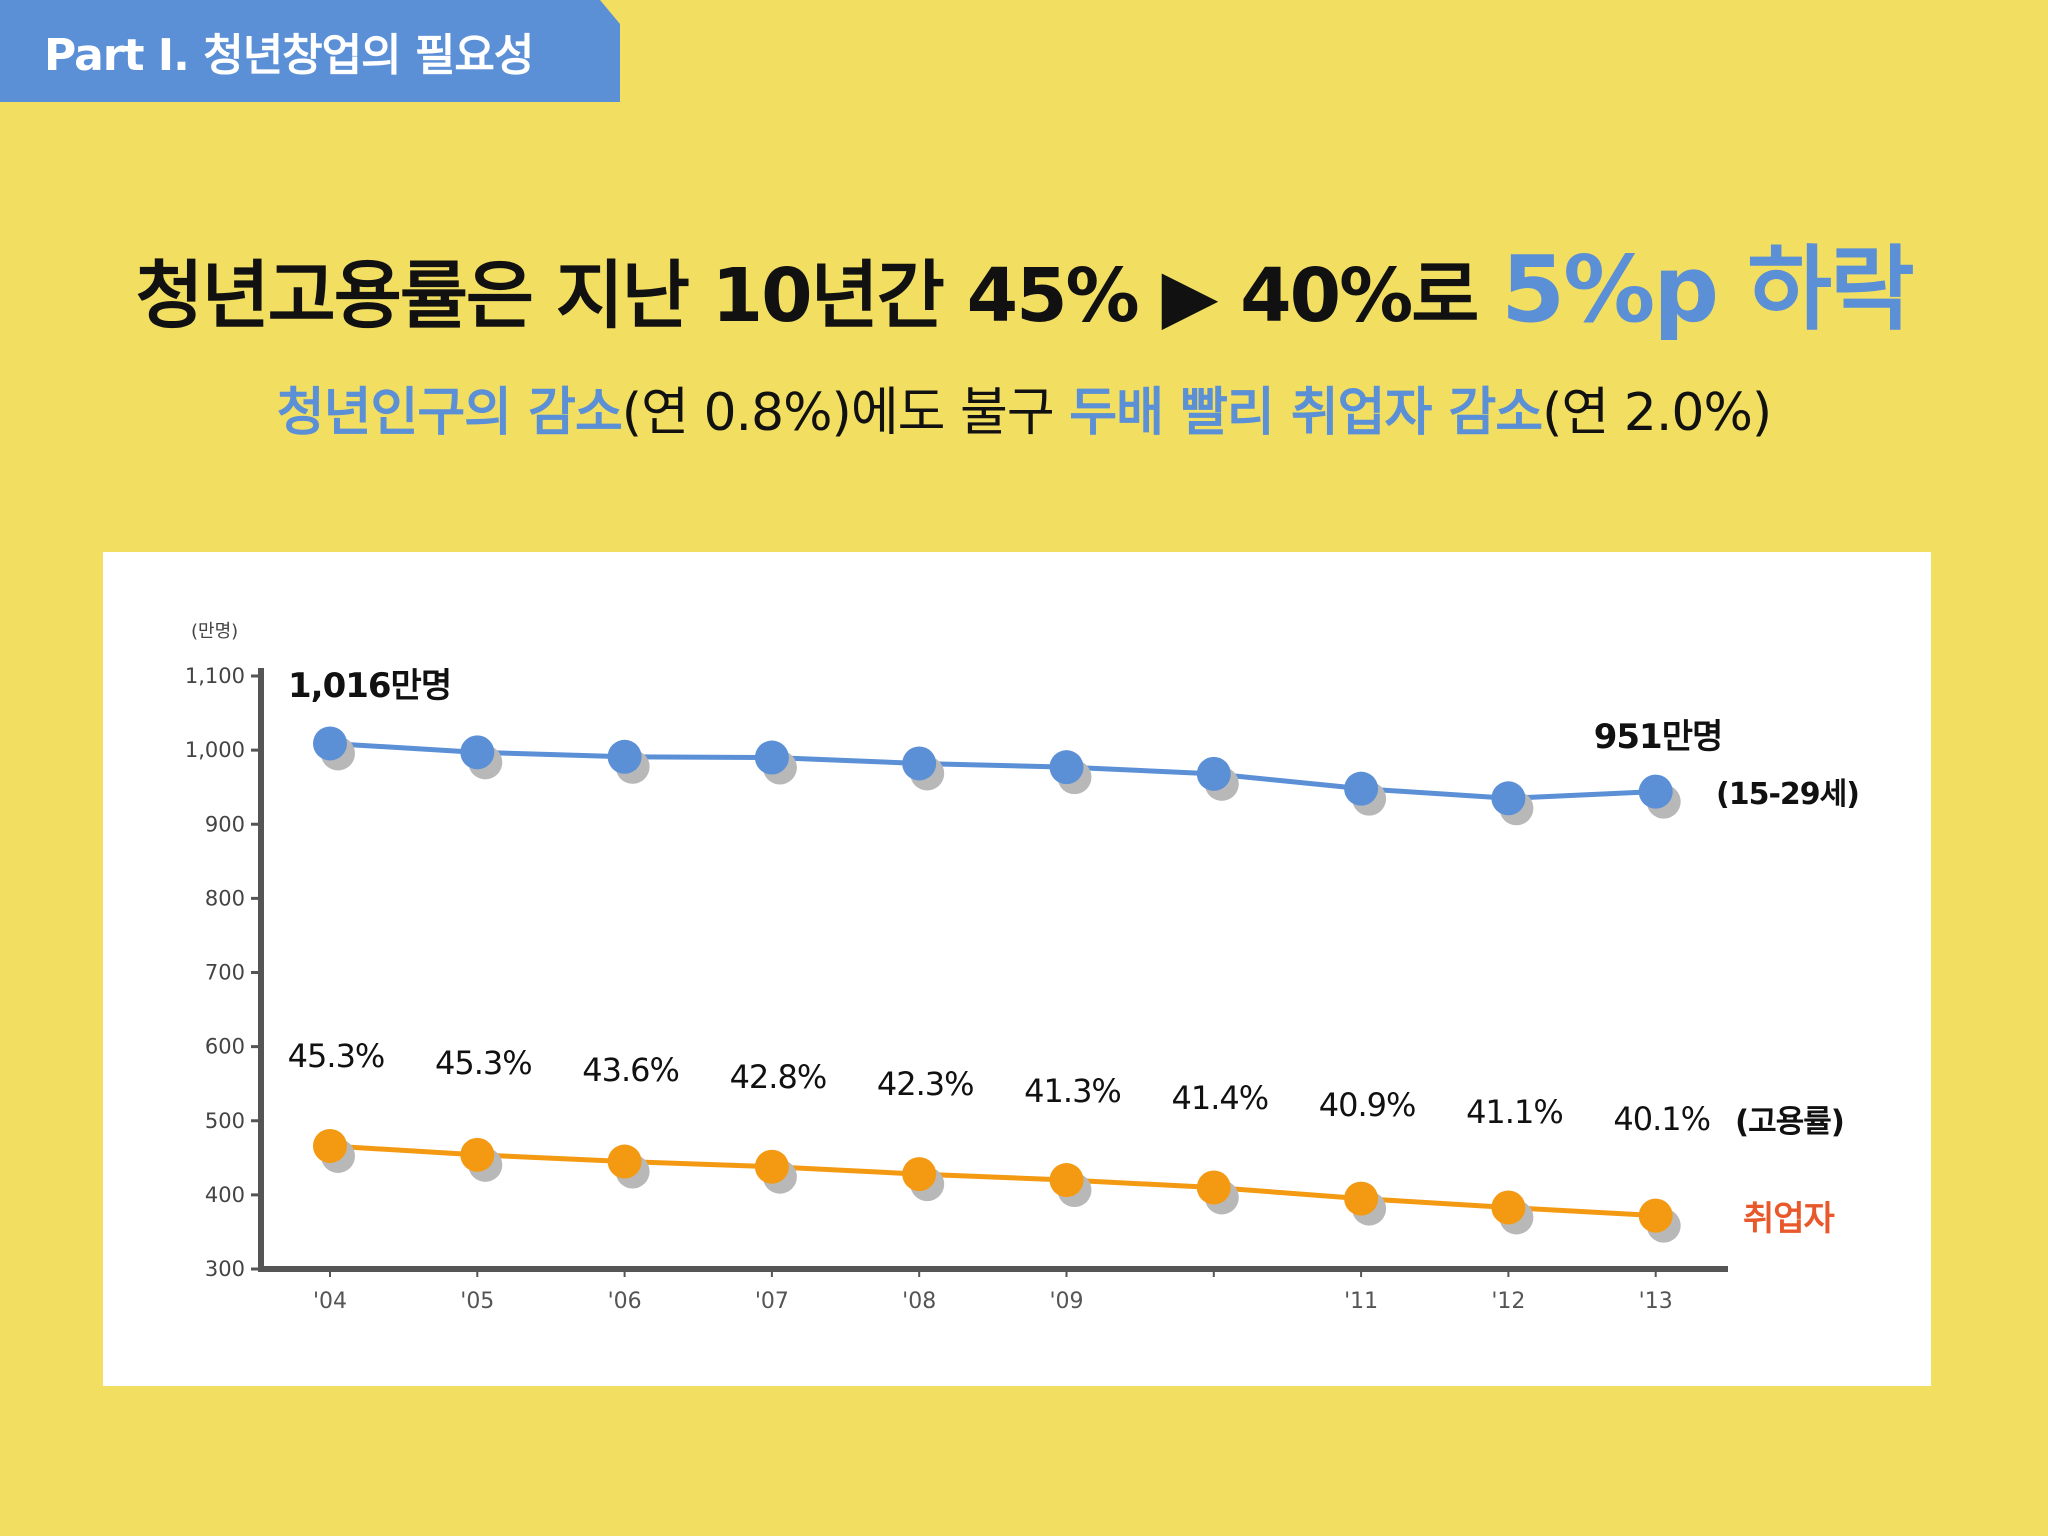 The width and height of the screenshot is (2048, 1536). Describe the element at coordinates (1306, 413) in the screenshot. I see `subline-part3: 두배 빨리 취업자 감소` at that location.